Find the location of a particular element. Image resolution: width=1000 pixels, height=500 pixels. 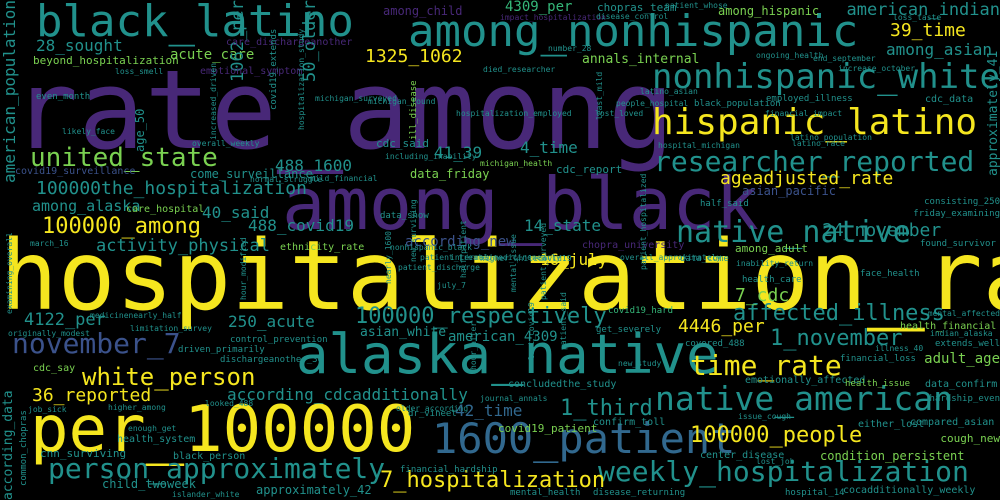

cloud-word: driven_primarily is located at coordinates (221, 350).